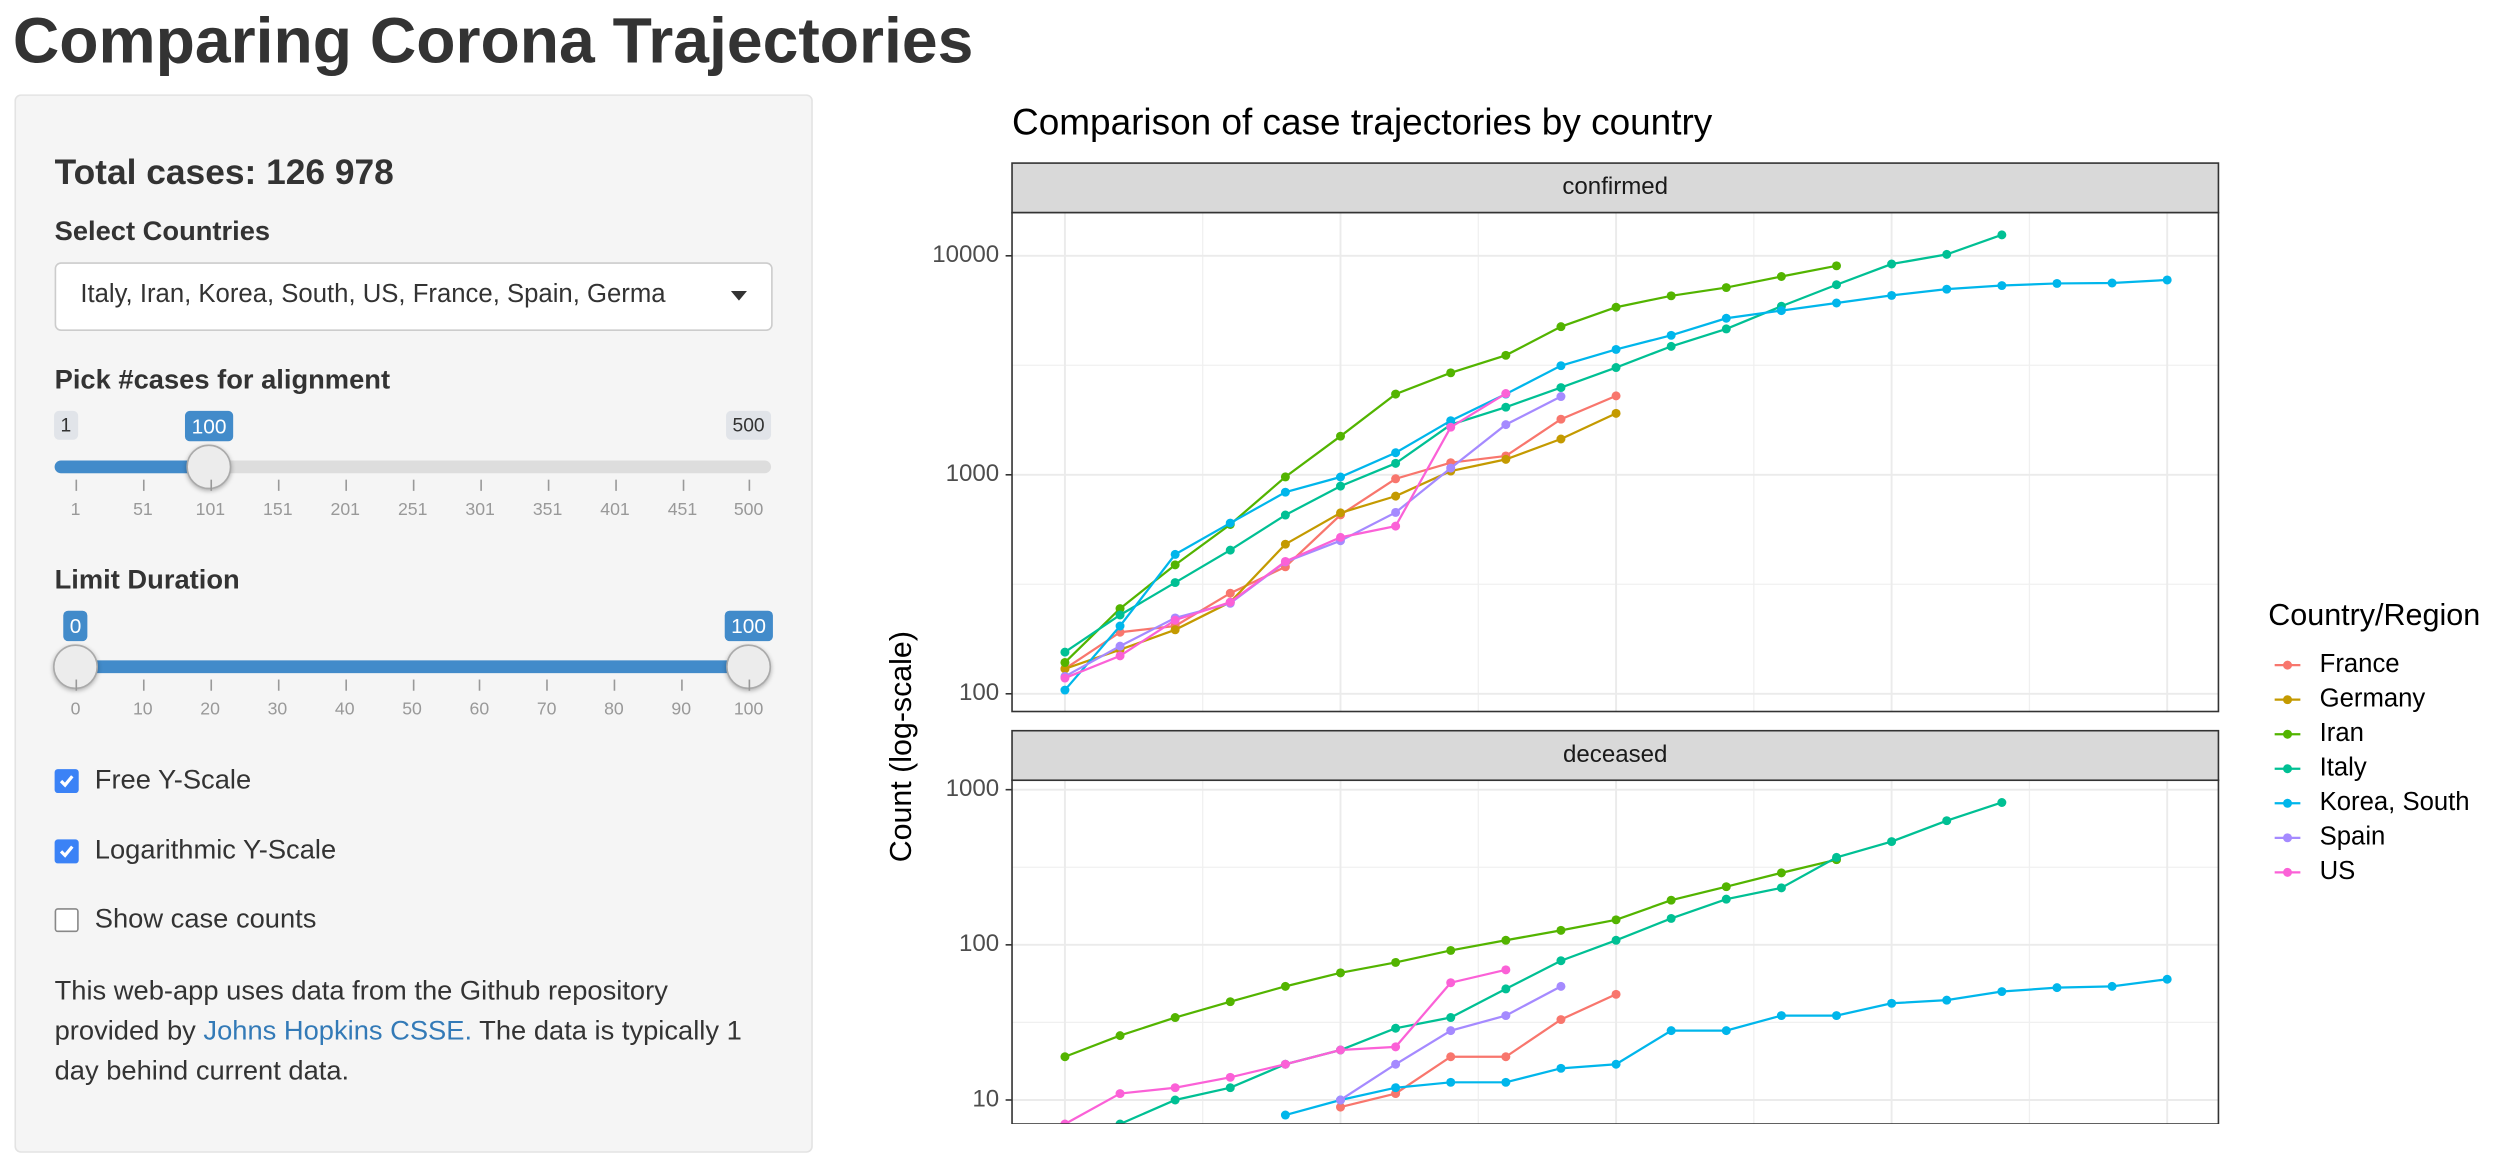 This screenshot has height=1153, width=2506. What do you see at coordinates (162, 231) in the screenshot?
I see `countries-label: Select Countries` at bounding box center [162, 231].